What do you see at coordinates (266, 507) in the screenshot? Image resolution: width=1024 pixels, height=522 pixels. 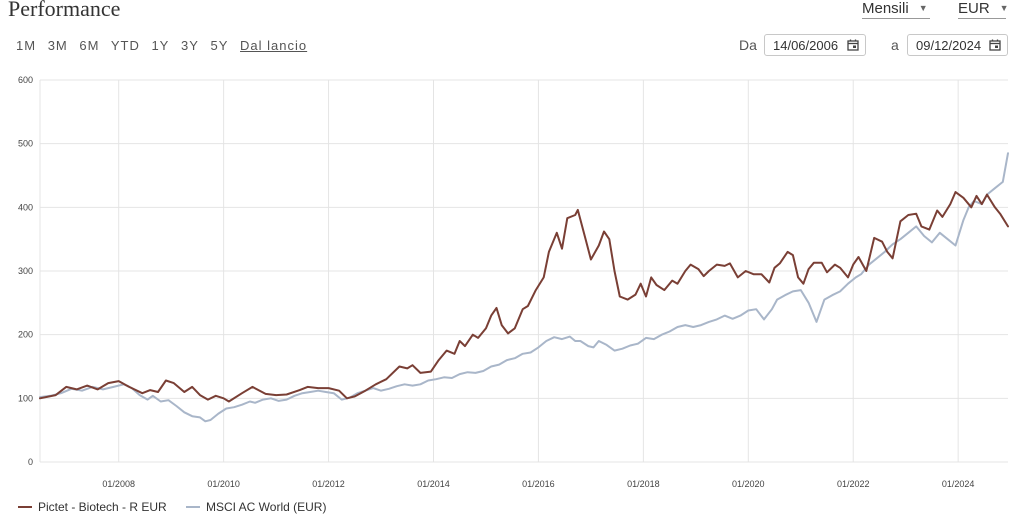 I see `legend-label-msci: MSCI AC World (EUR)` at bounding box center [266, 507].